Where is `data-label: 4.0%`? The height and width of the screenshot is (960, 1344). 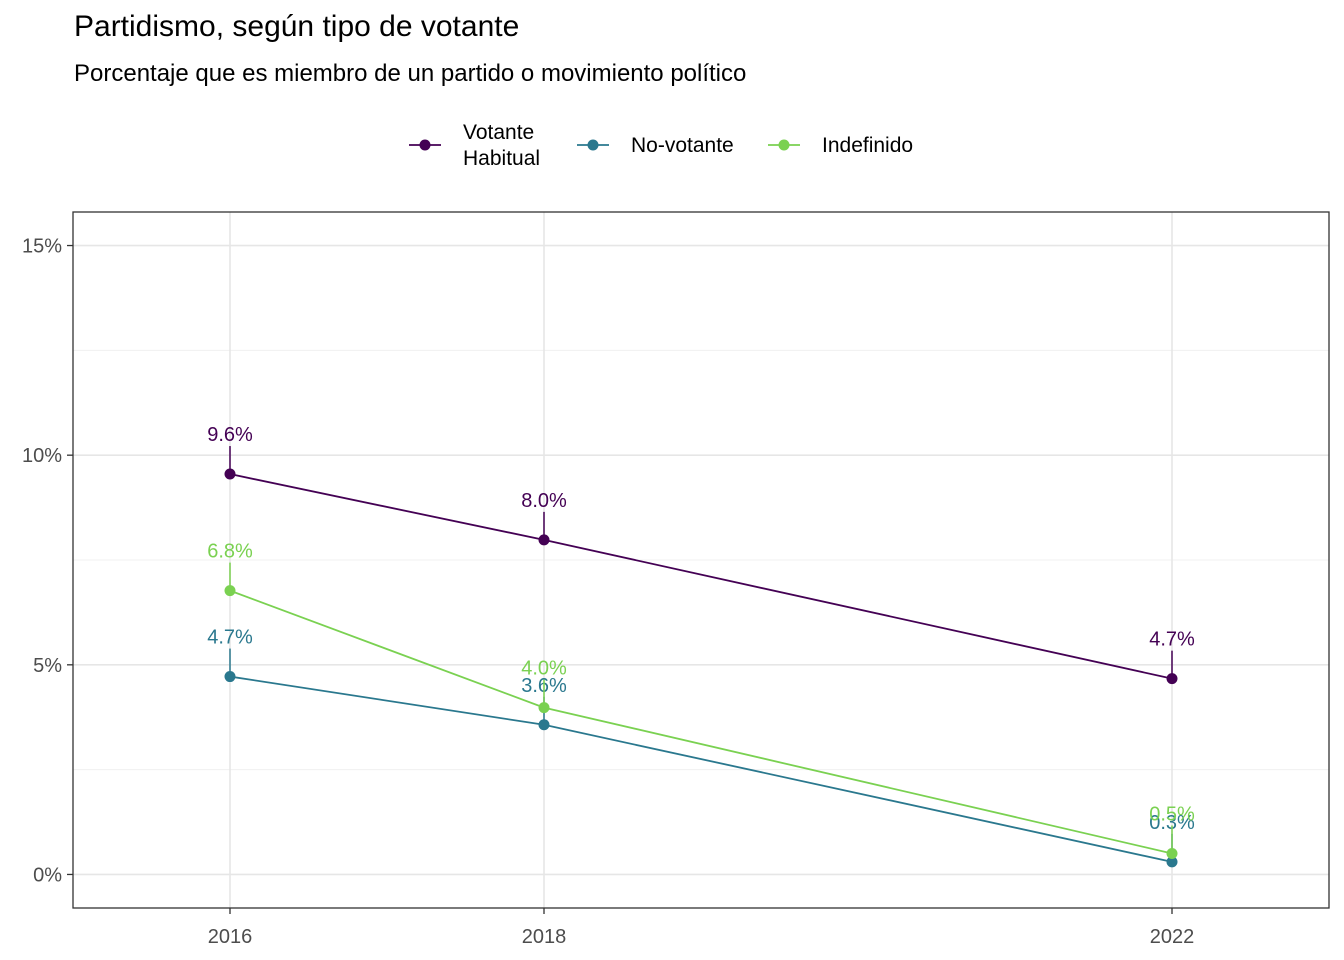
data-label: 4.0% is located at coordinates (544, 669).